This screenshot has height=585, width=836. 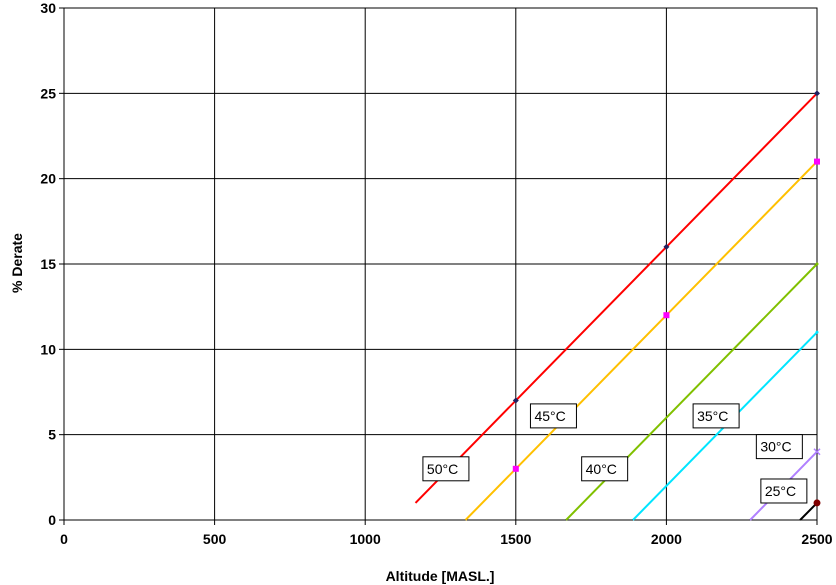 I want to click on x-axis-ticks: 0 500 1000 1500 2000 2500, so click(x=446, y=539).